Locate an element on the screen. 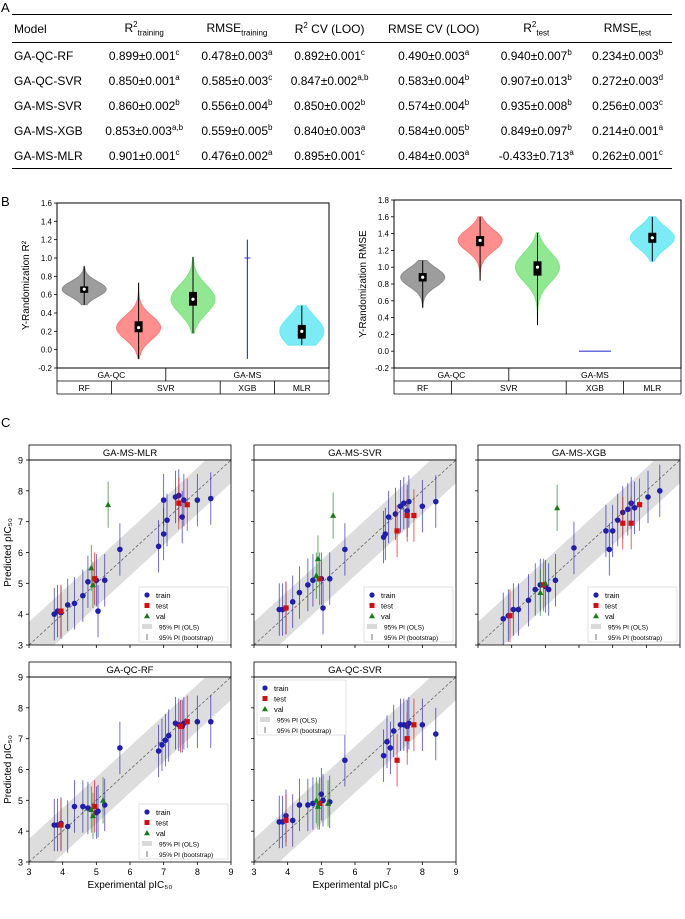  violin-ga-qc-svr is located at coordinates (480, 248).